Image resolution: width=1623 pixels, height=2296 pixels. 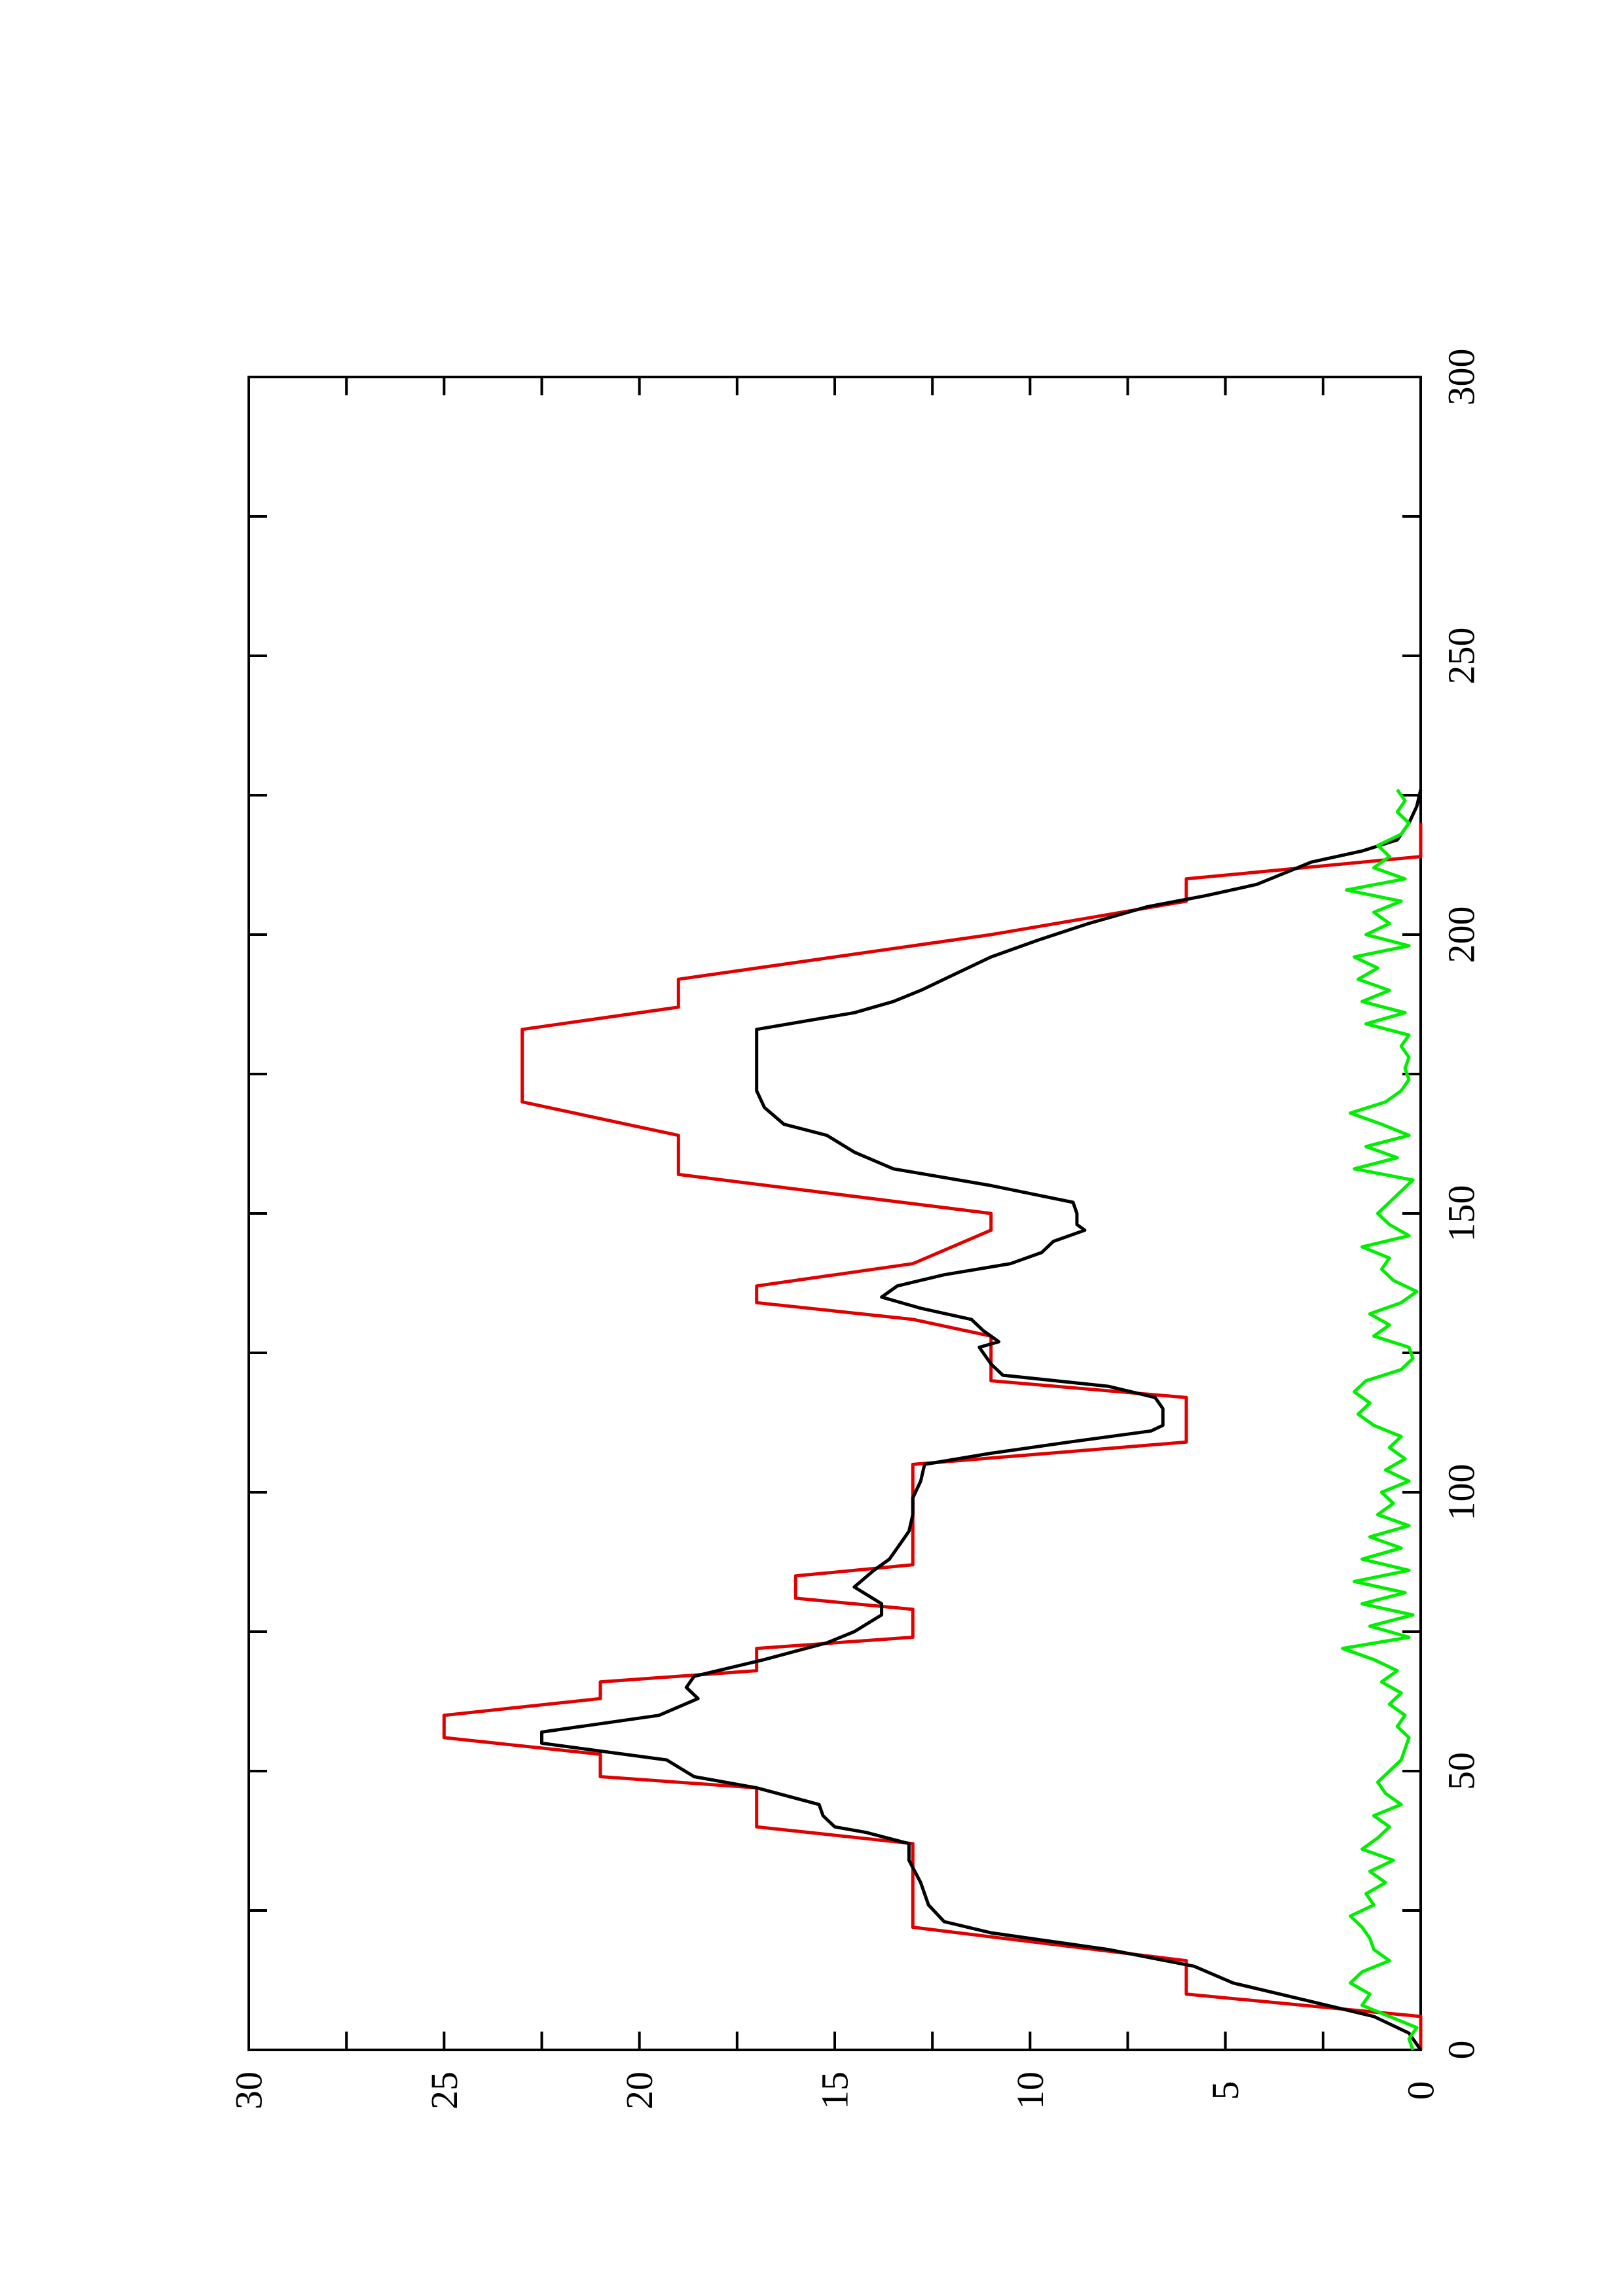 What do you see at coordinates (1225, 2090) in the screenshot?
I see `y-tick-label: 5` at bounding box center [1225, 2090].